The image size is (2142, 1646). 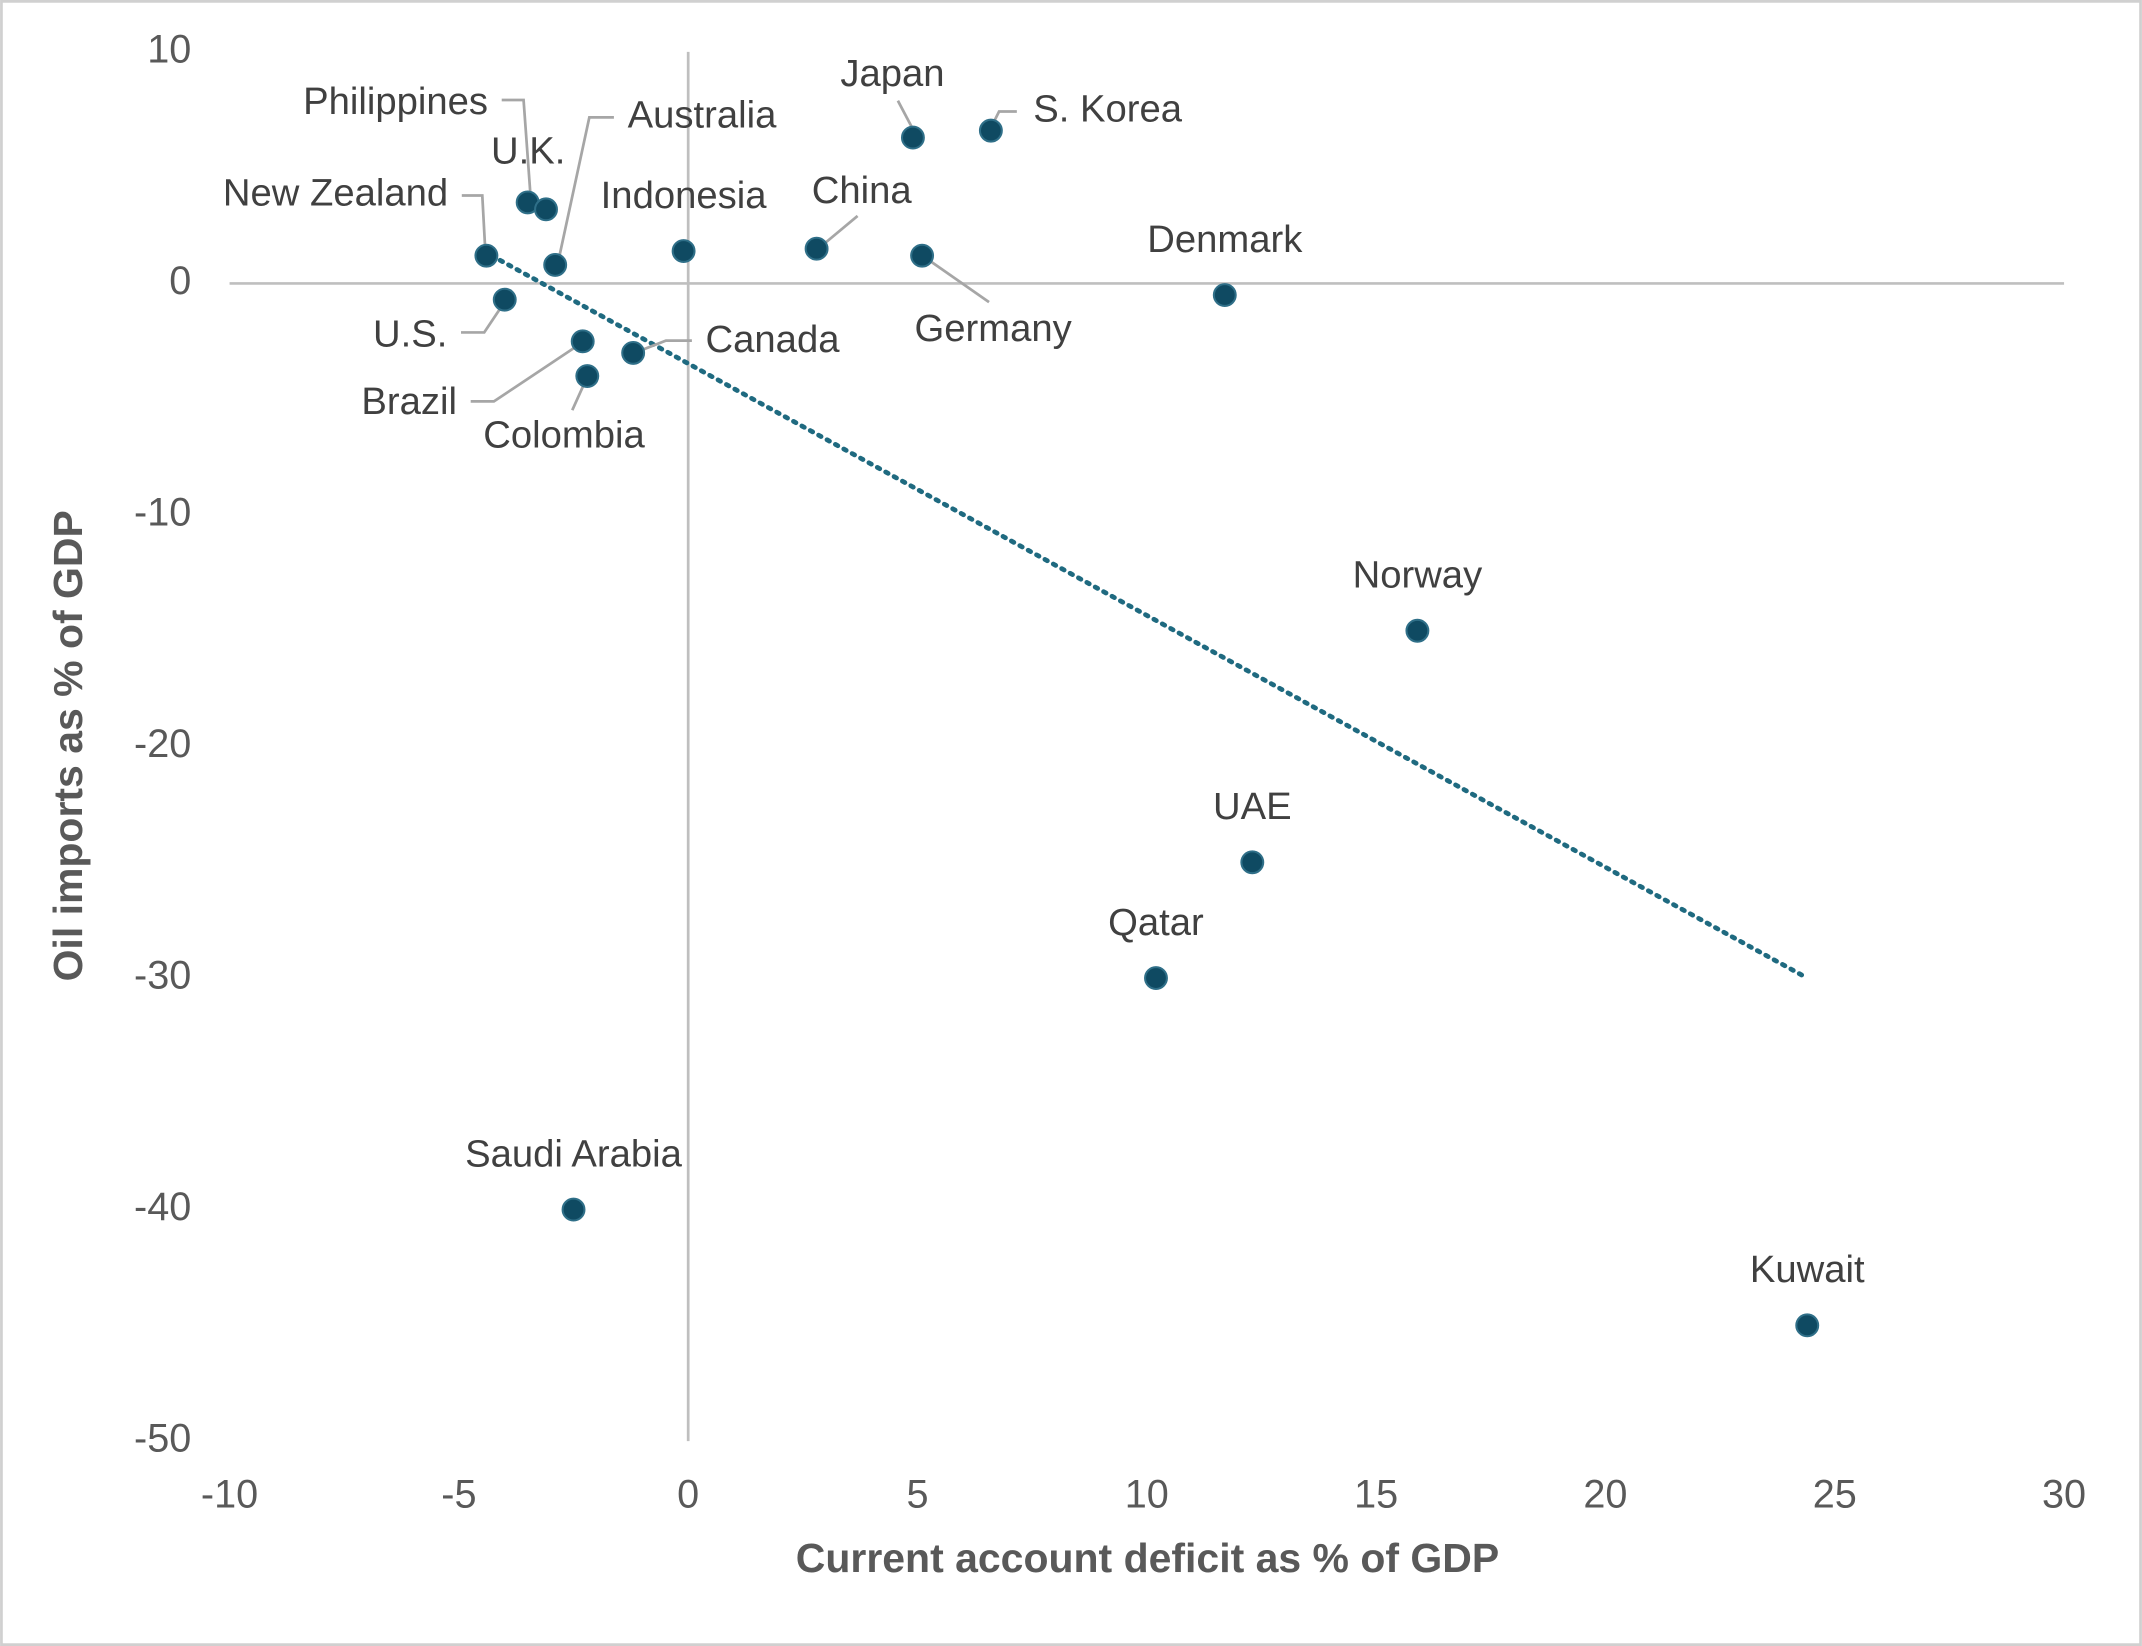 What do you see at coordinates (1605, 1495) in the screenshot?
I see `x-tick-label: 20` at bounding box center [1605, 1495].